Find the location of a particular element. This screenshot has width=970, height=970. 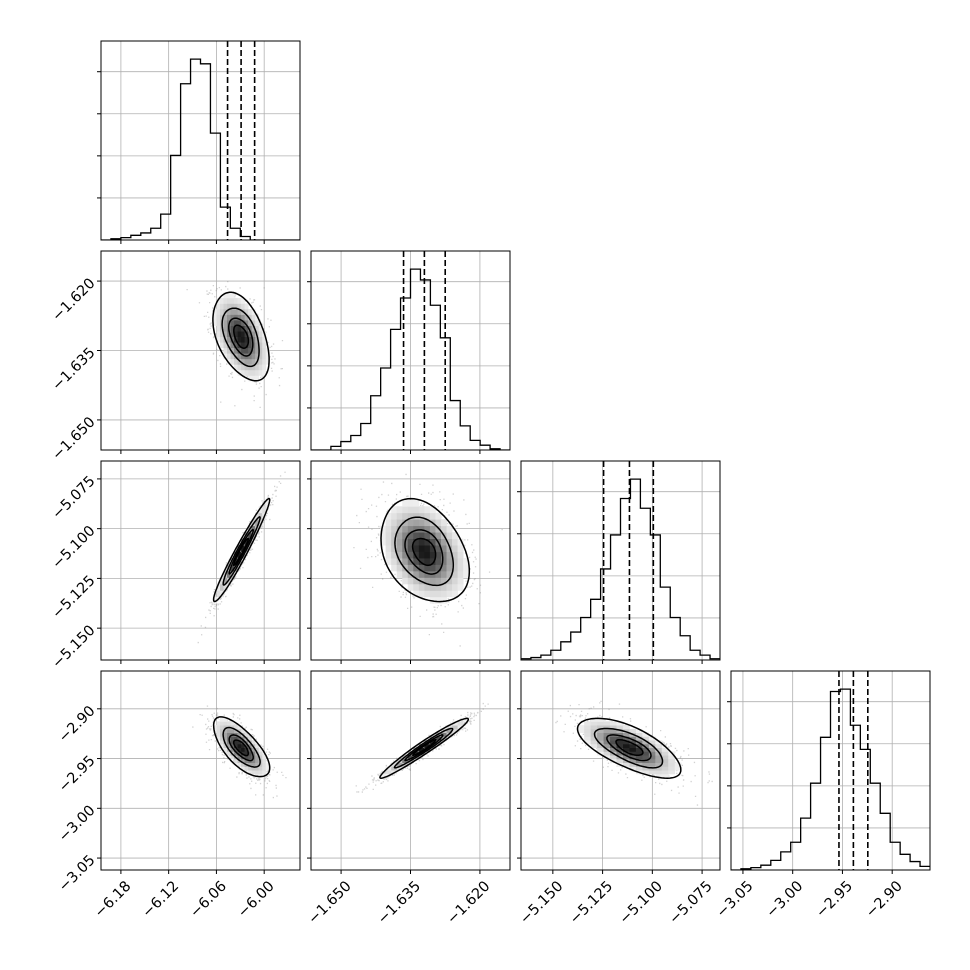

scatter-panel-p0-p2-content is located at coordinates (200, 560).